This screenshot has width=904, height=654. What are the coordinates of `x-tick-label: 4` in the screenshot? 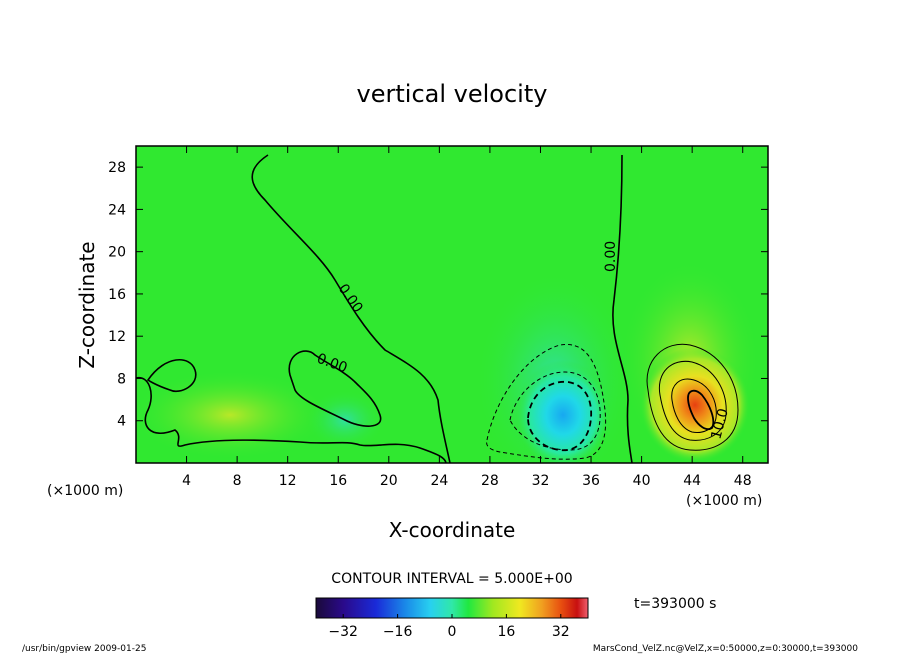 It's located at (186, 481).